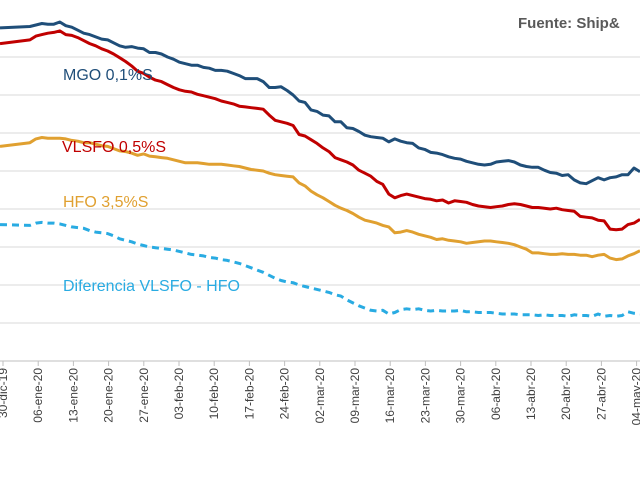  Describe the element at coordinates (144, 395) in the screenshot. I see `x-tick-label: 27-ene-20` at that location.